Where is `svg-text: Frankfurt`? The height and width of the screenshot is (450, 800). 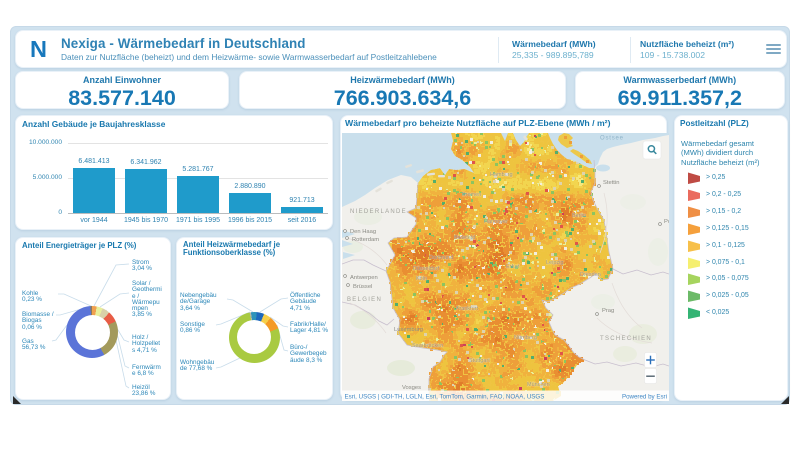
svg-text: Frankfurt is located at coordinates (467, 309).